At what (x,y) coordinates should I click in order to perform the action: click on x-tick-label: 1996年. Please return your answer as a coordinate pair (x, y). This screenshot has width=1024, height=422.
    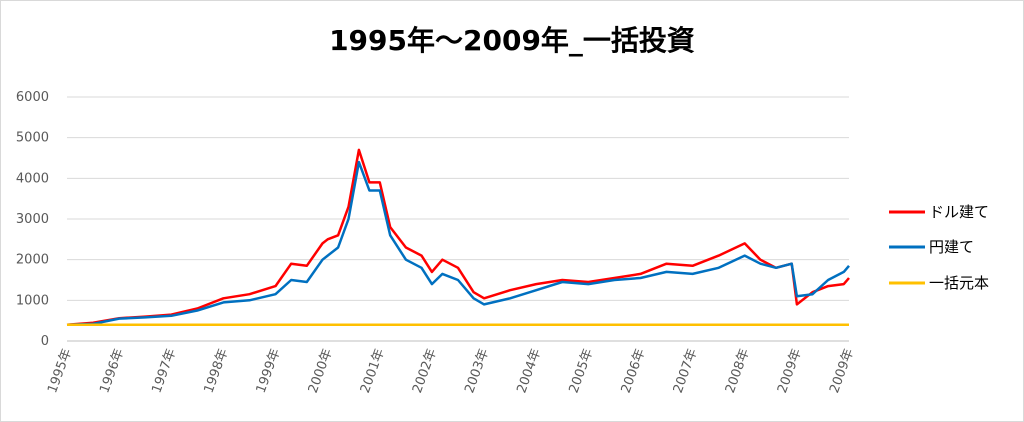
    Looking at the image, I should click on (112, 371).